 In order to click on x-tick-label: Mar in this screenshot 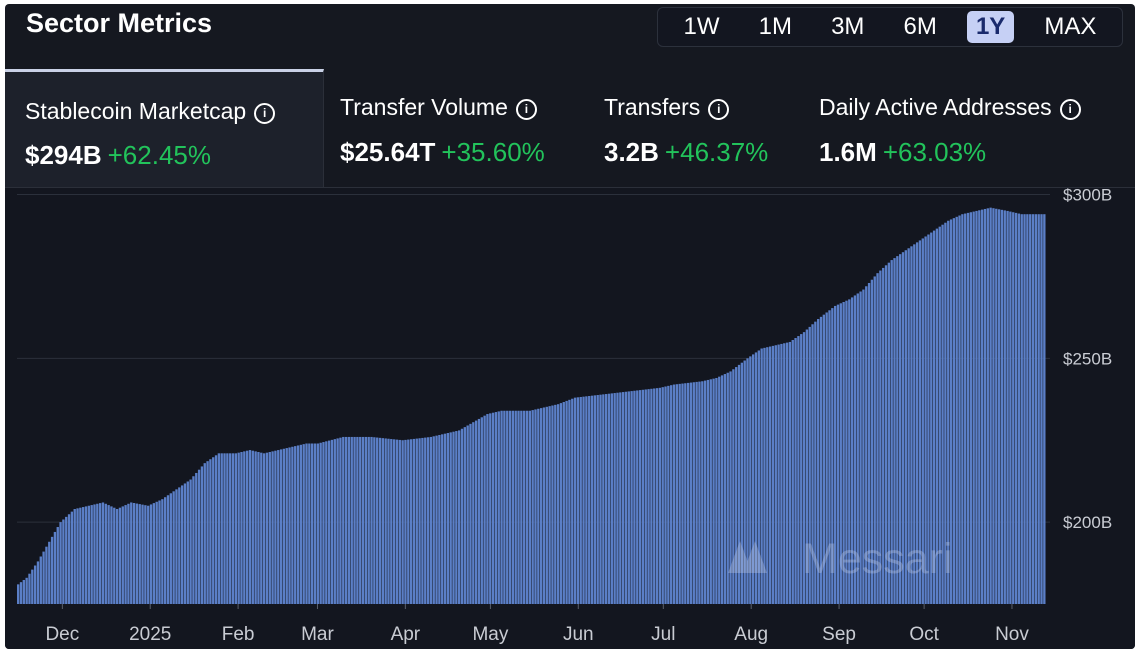, I will do `click(317, 634)`.